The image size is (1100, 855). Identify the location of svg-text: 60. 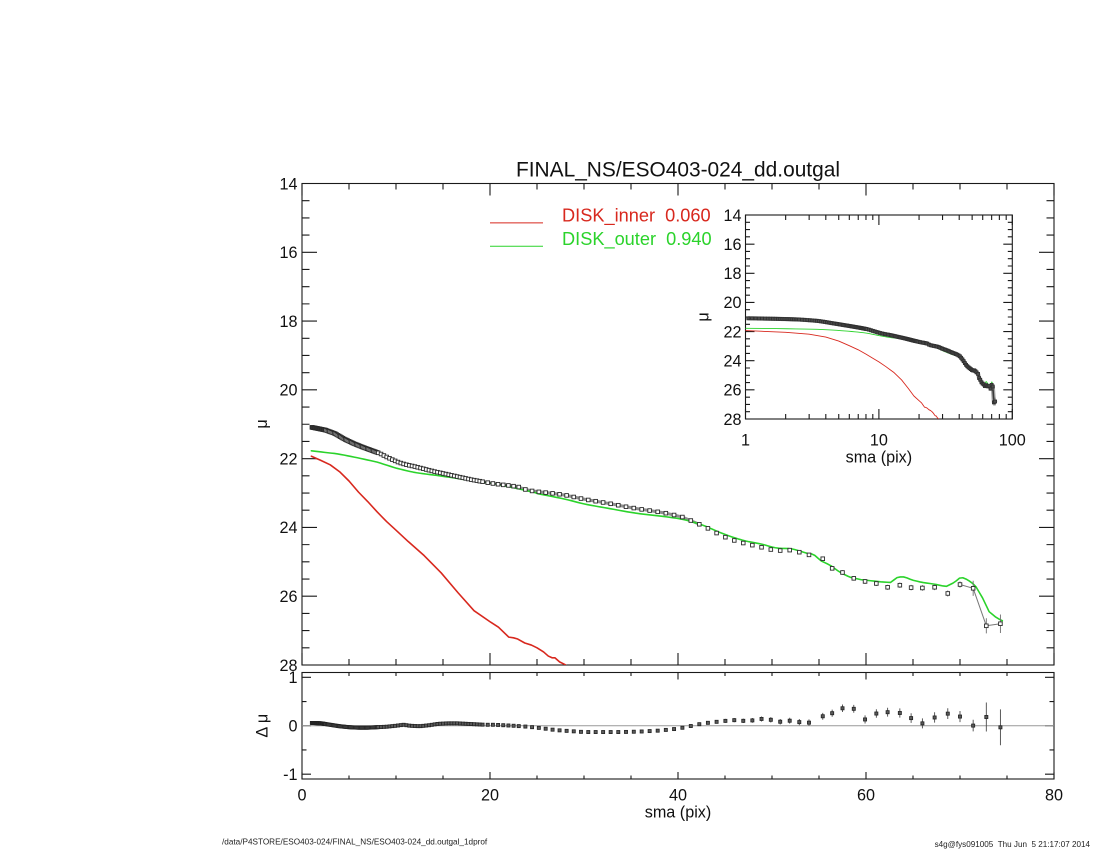
(866, 795).